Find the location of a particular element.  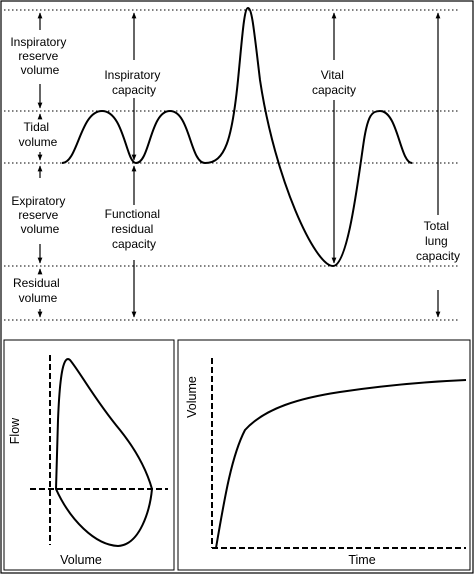

tidal-volume-label: Tidal volume is located at coordinates (38, 134).